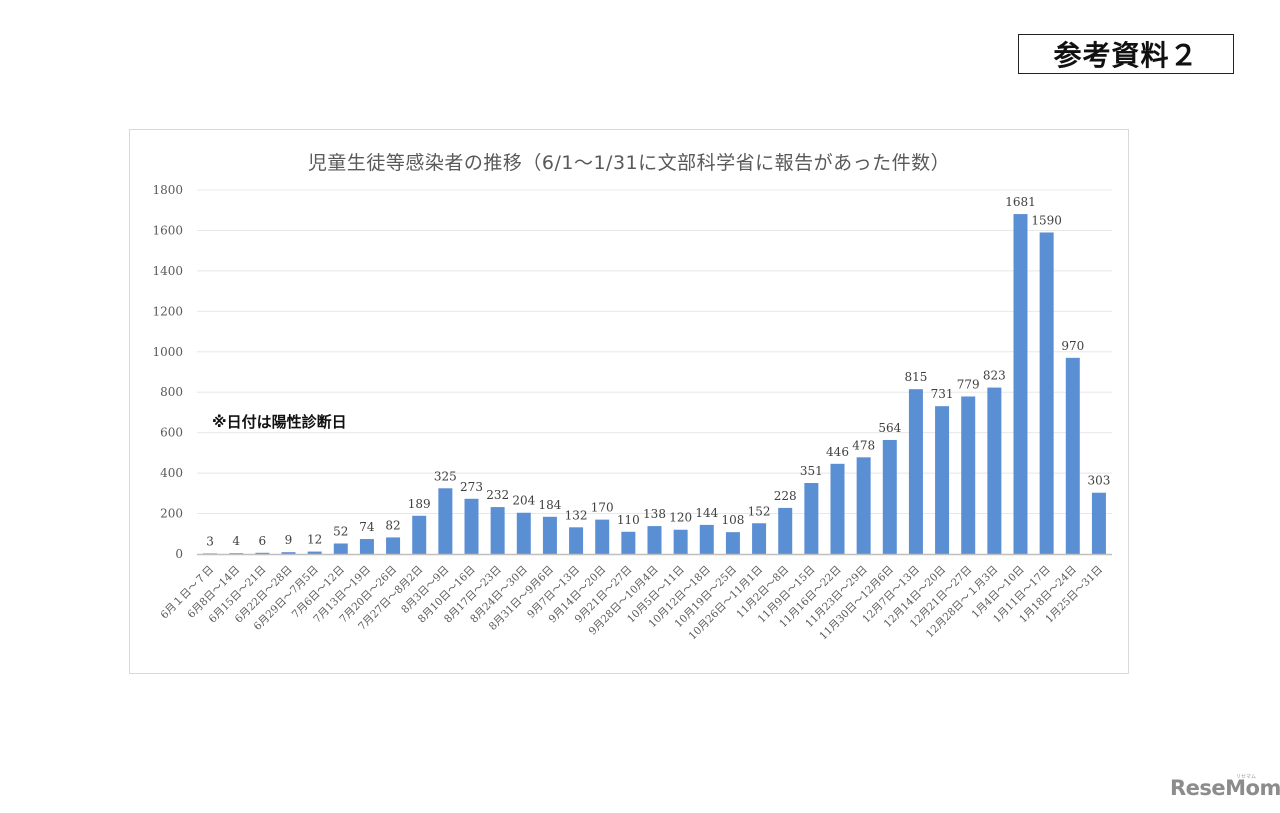  Describe the element at coordinates (915, 377) in the screenshot. I see `data-label: 815` at that location.